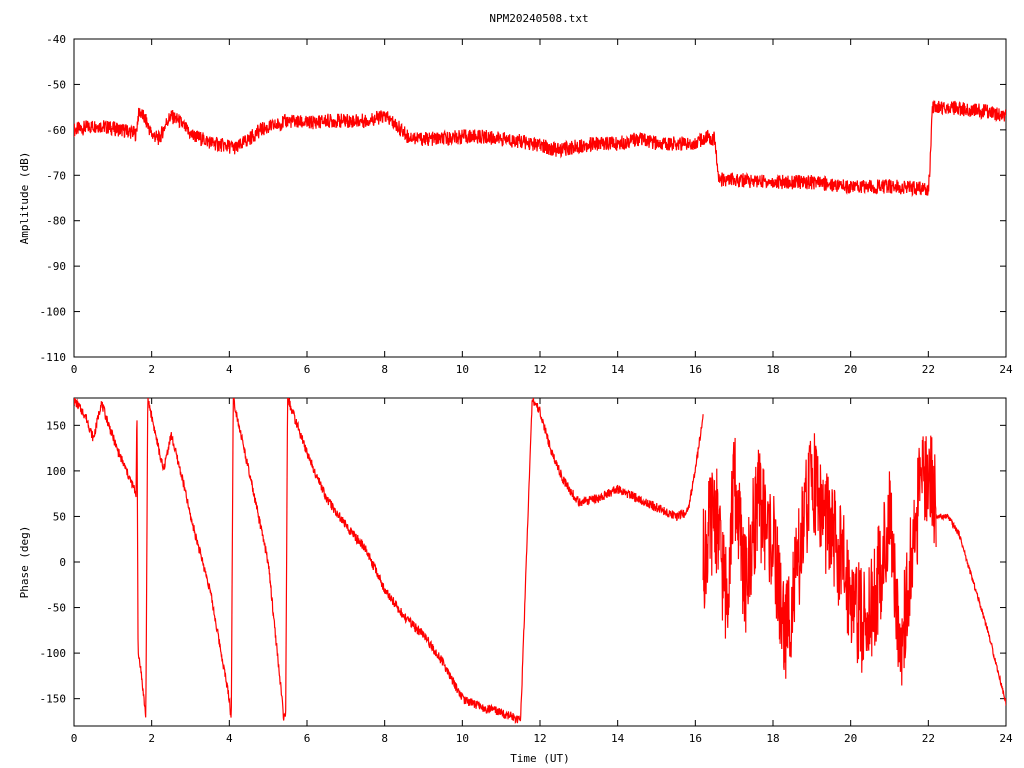 The image size is (1024, 768). Describe the element at coordinates (56, 175) in the screenshot. I see `y-tick-label: -70` at that location.